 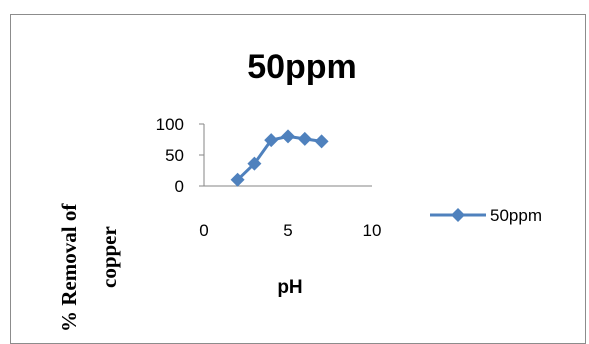 What do you see at coordinates (69, 266) in the screenshot?
I see `y-axis-label-line1: % Removal of` at bounding box center [69, 266].